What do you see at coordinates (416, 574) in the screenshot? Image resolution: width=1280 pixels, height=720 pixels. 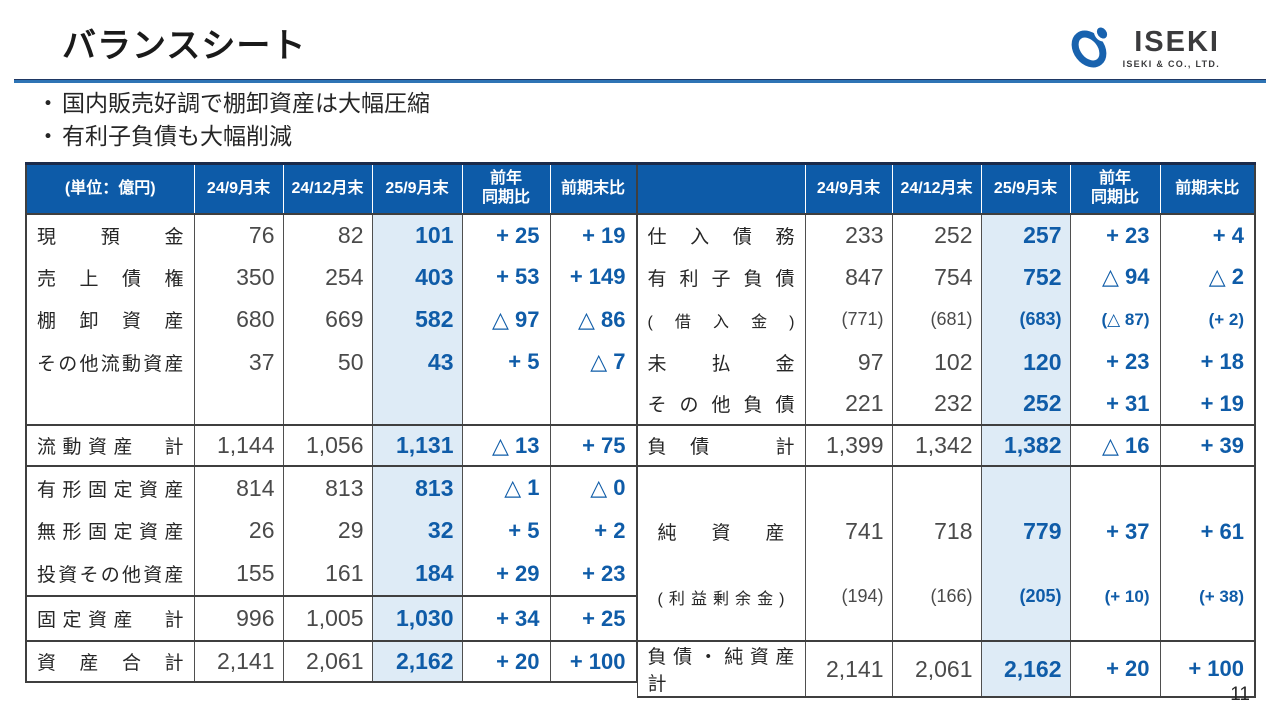 I see `cell-value: 184` at bounding box center [416, 574].